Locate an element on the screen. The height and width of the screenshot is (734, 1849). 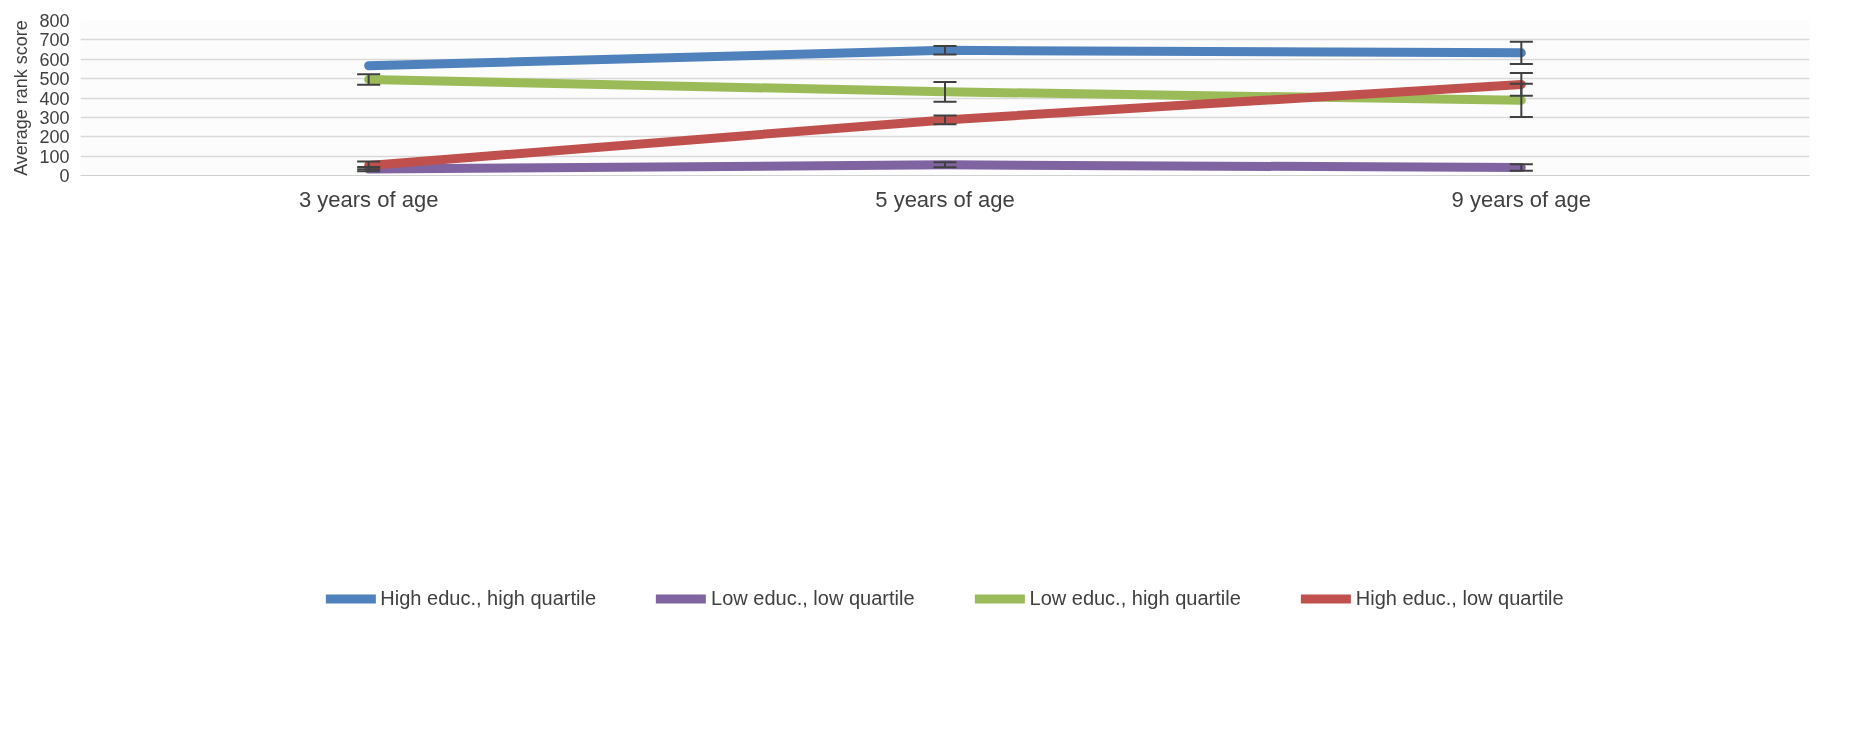
legend-label: High educ., high quartile is located at coordinates (488, 598).